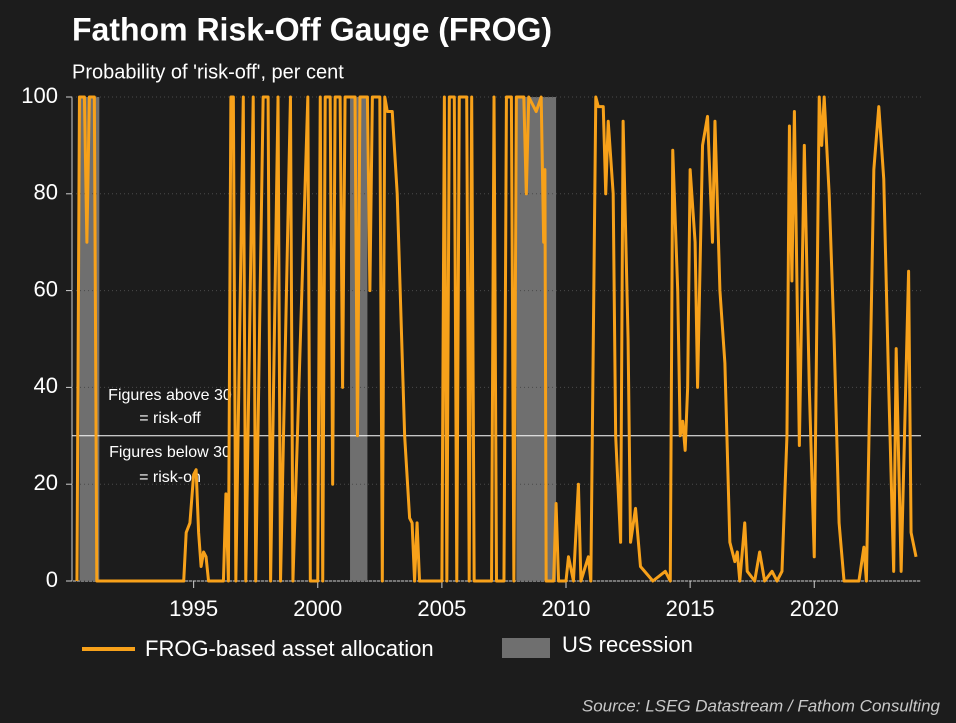 Image resolution: width=956 pixels, height=723 pixels. Describe the element at coordinates (46, 192) in the screenshot. I see `y-tick-label: 80` at that location.